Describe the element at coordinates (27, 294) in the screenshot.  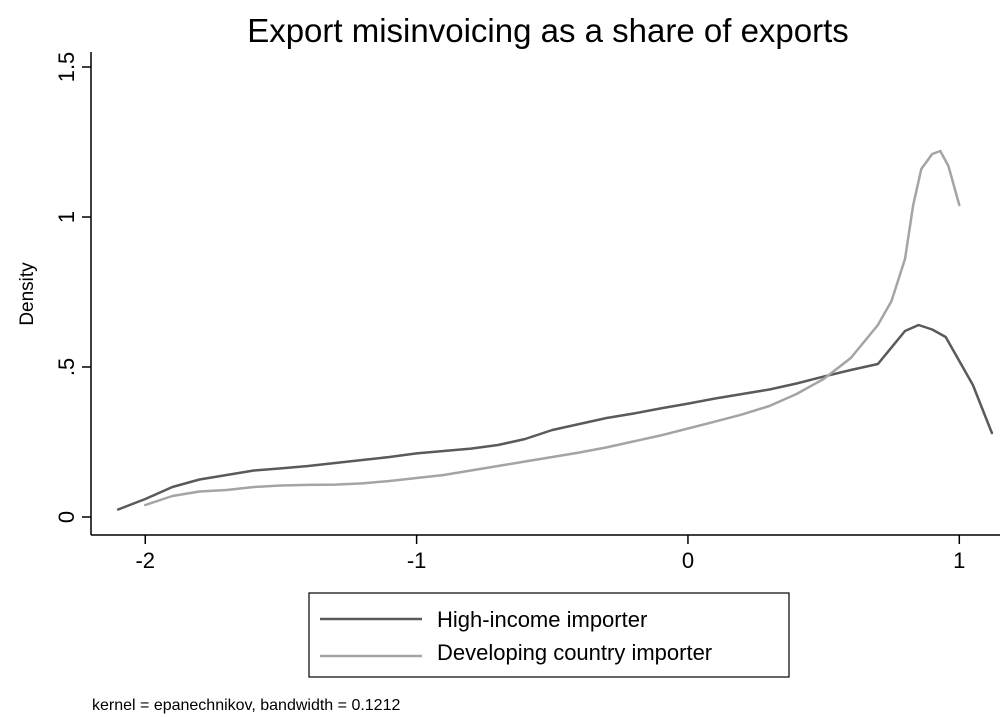
I see `y-axis-title: Density` at that location.